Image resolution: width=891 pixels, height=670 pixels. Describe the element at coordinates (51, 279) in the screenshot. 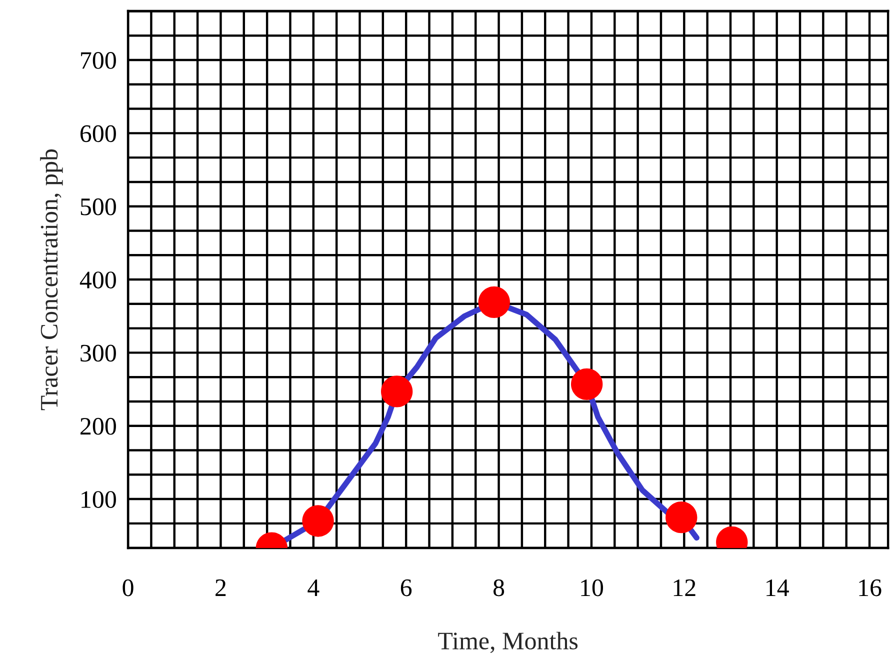

I see `y-axis-title: Tracer Concentration, ppb` at that location.